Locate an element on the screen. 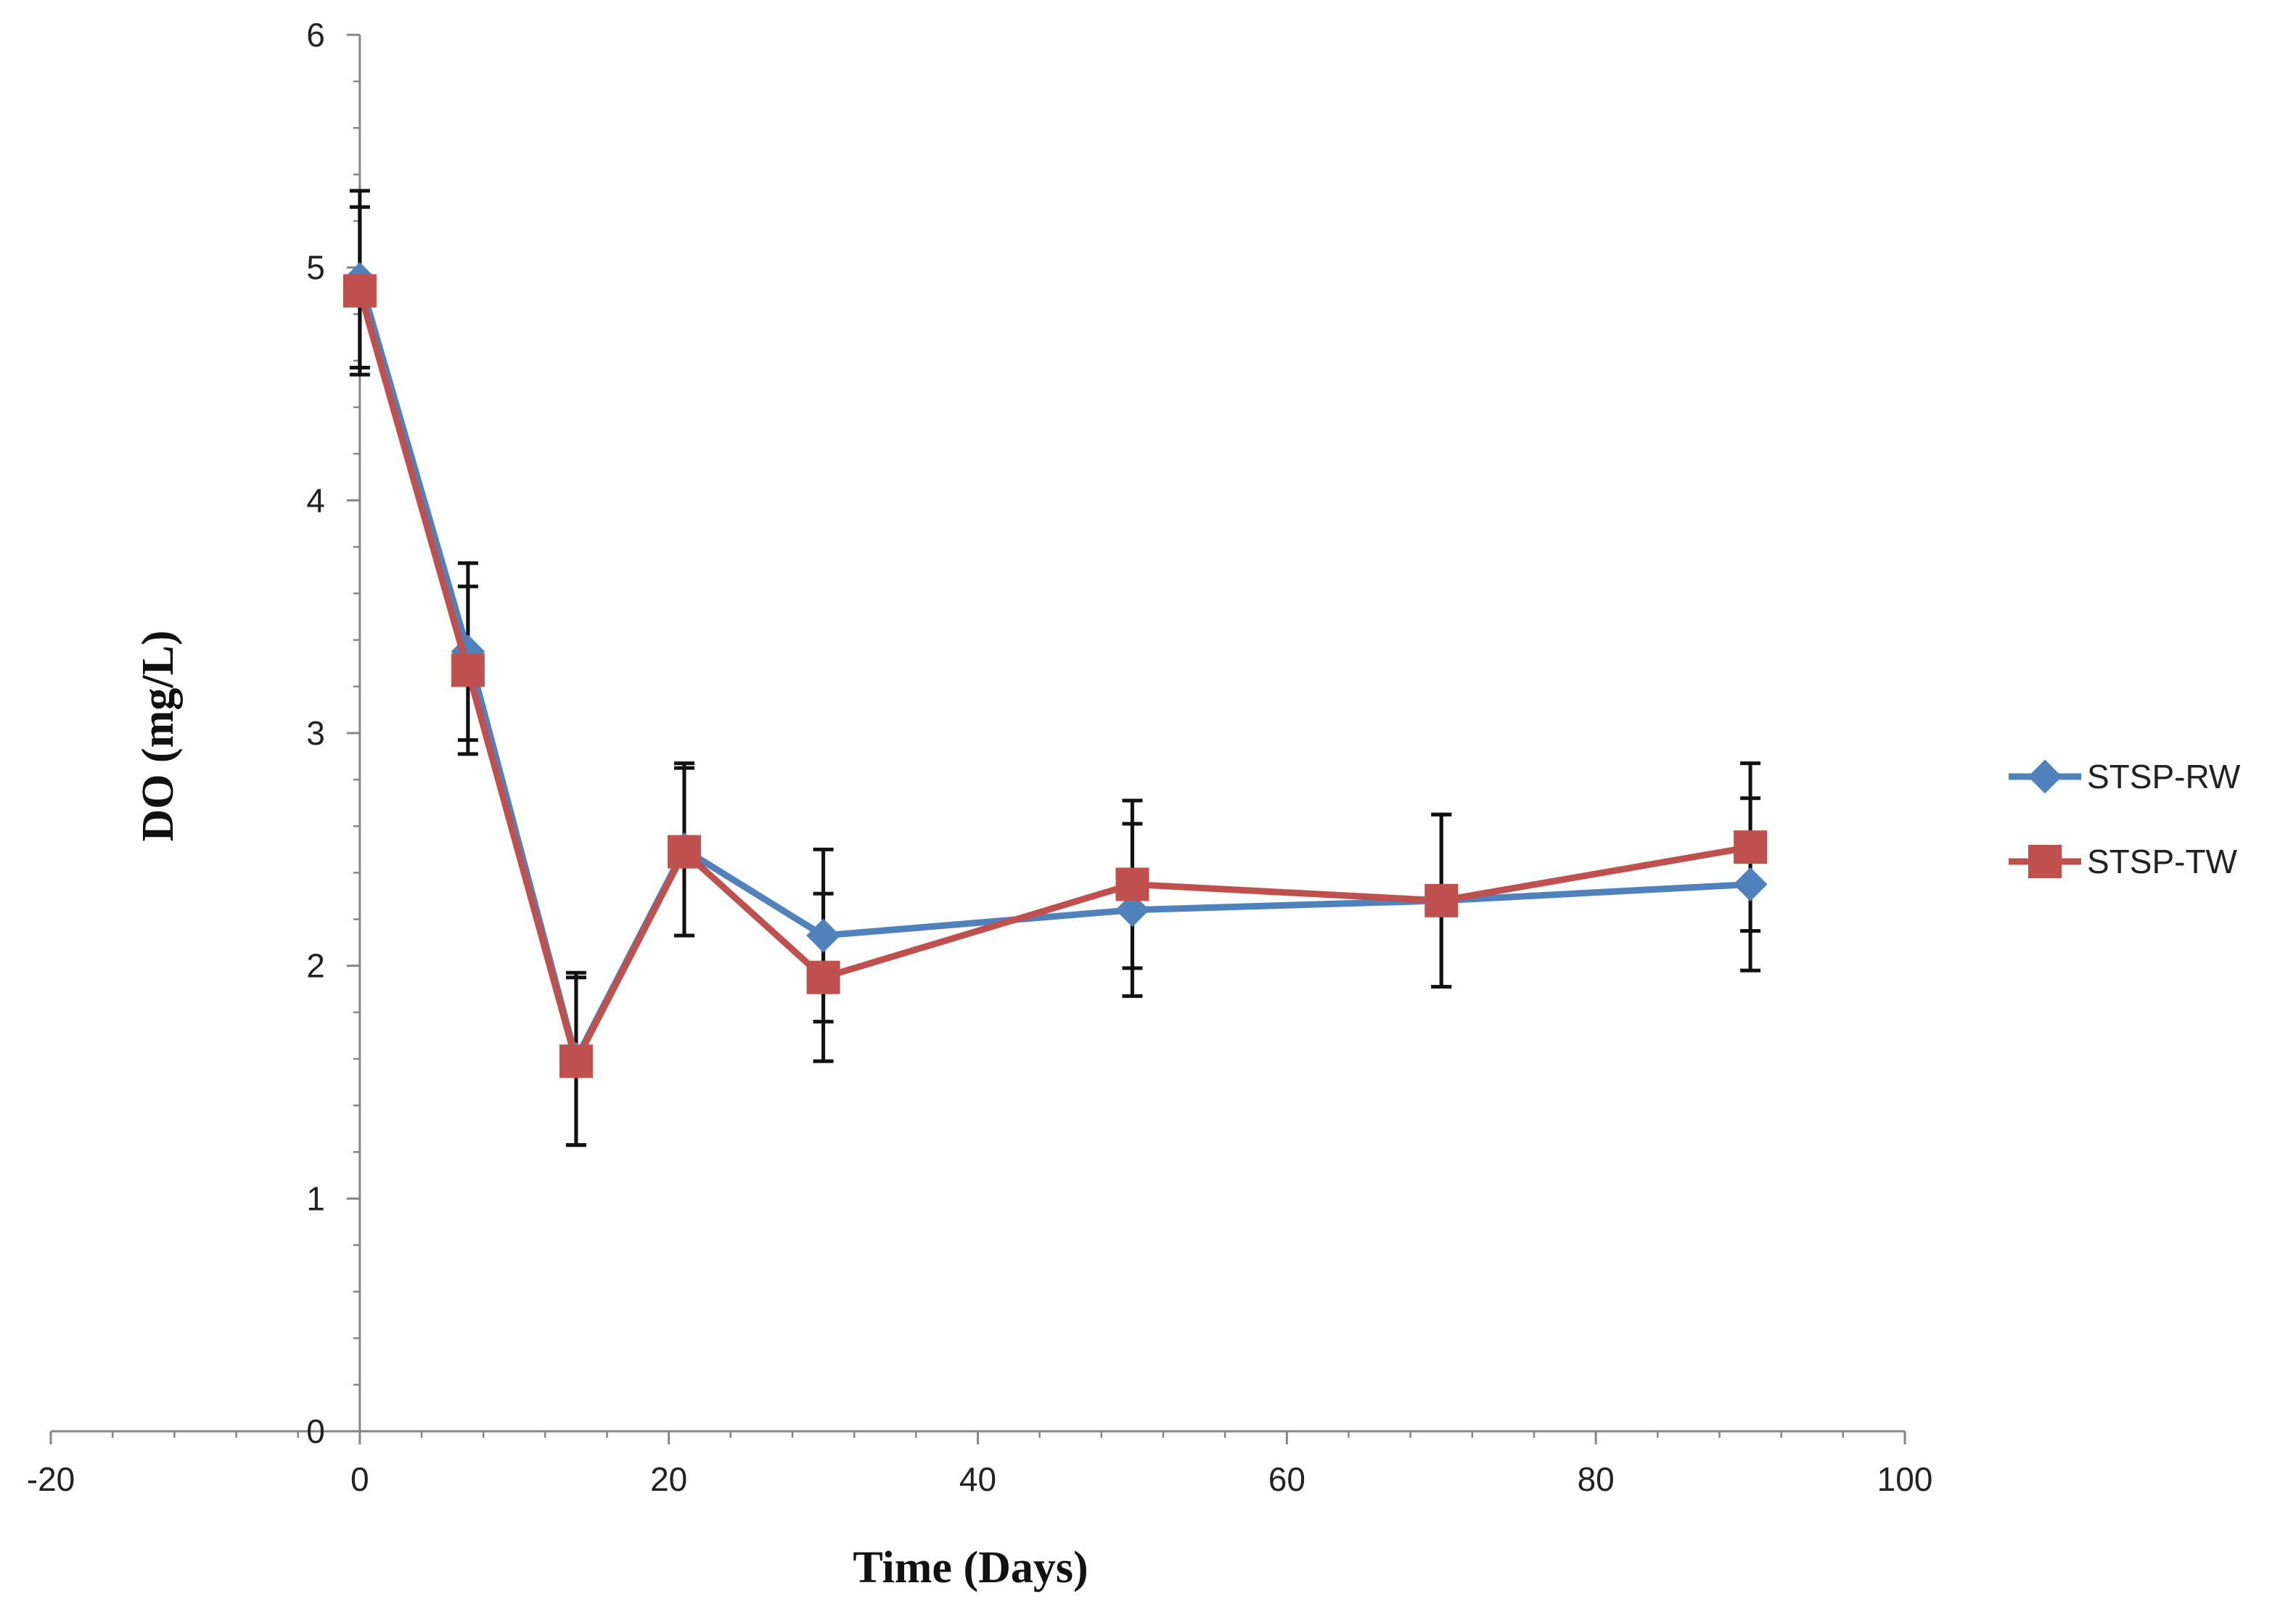 The image size is (2296, 1612). y-tick-label: 1 is located at coordinates (315, 1198).